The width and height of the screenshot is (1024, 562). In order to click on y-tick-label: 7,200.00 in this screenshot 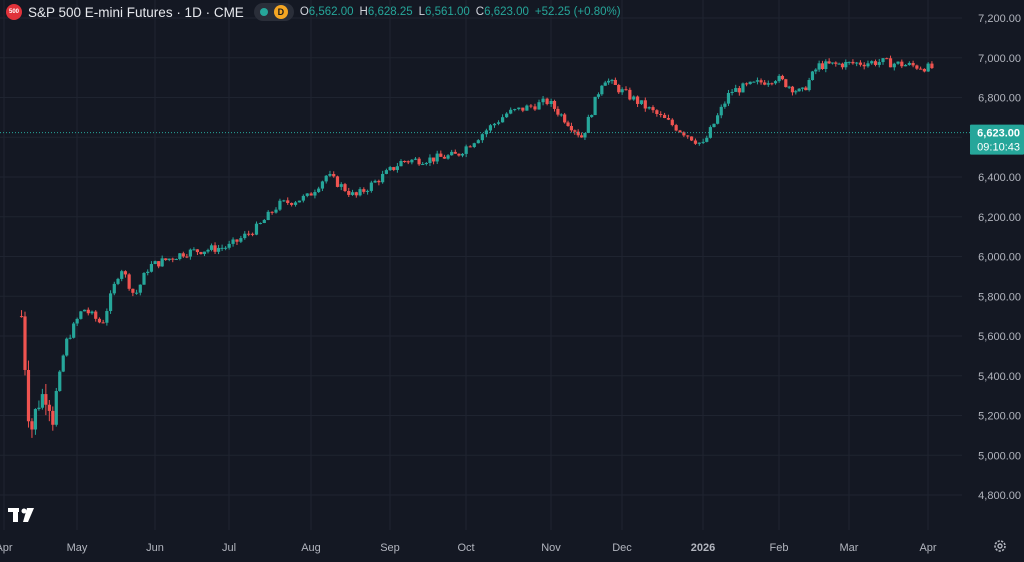, I will do `click(999, 19)`.